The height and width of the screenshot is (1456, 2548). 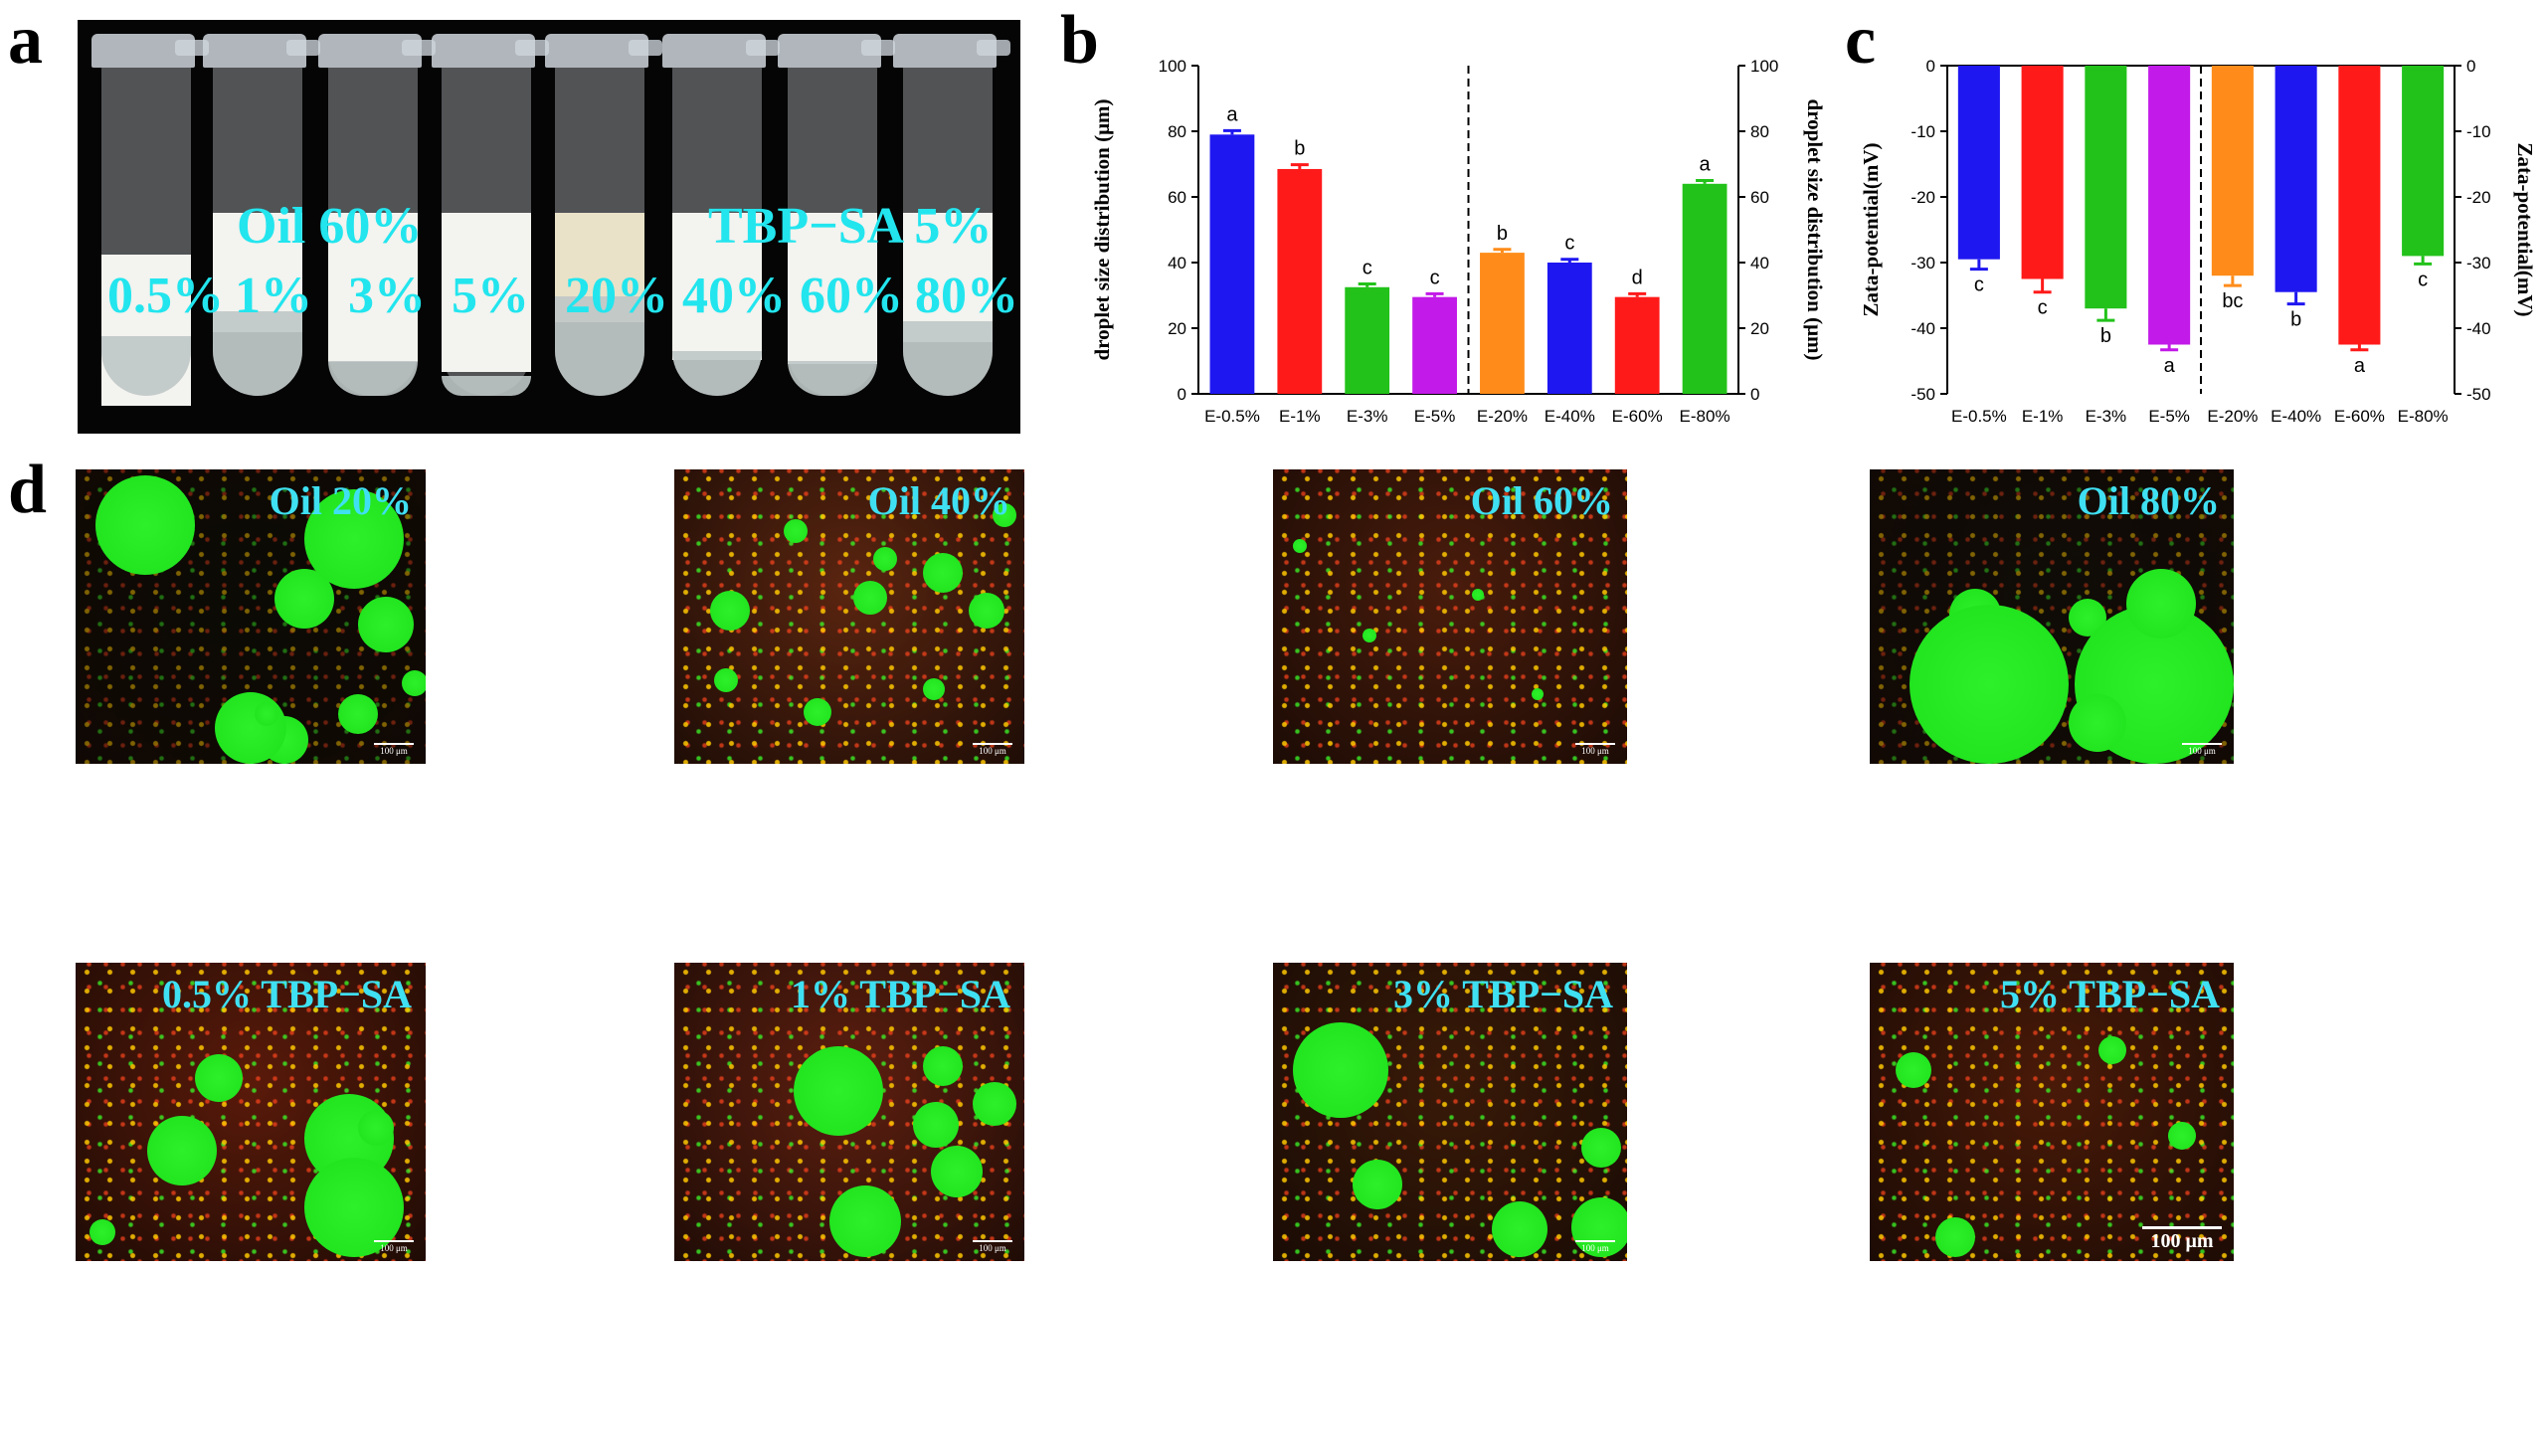 I want to click on y-axis-title-right: droplet size distribution (μm), so click(x=1815, y=230).